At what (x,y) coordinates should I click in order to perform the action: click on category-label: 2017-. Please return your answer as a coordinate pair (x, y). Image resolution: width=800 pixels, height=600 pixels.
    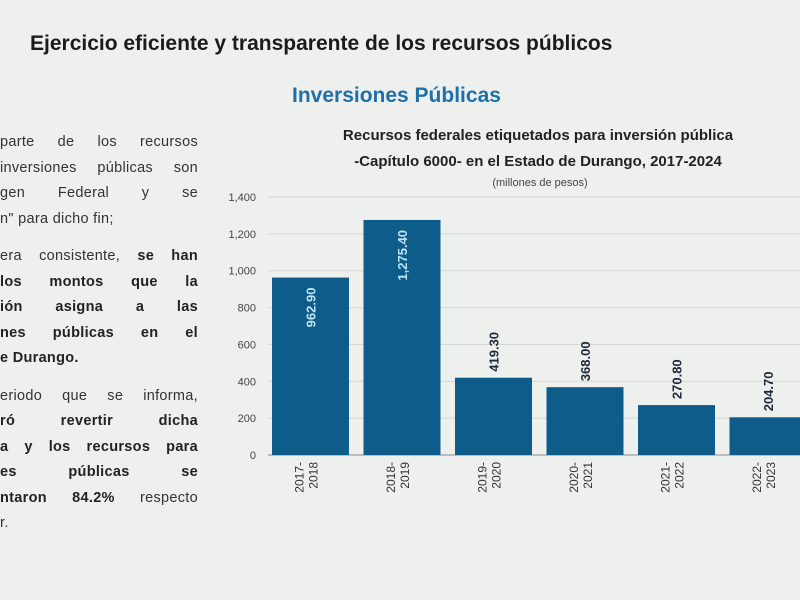
    Looking at the image, I should click on (300, 477).